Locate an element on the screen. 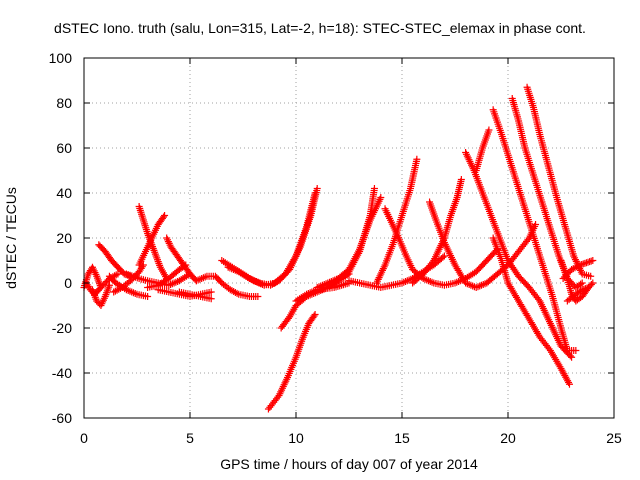 The width and height of the screenshot is (640, 480). x-tick-label: 25 is located at coordinates (614, 438).